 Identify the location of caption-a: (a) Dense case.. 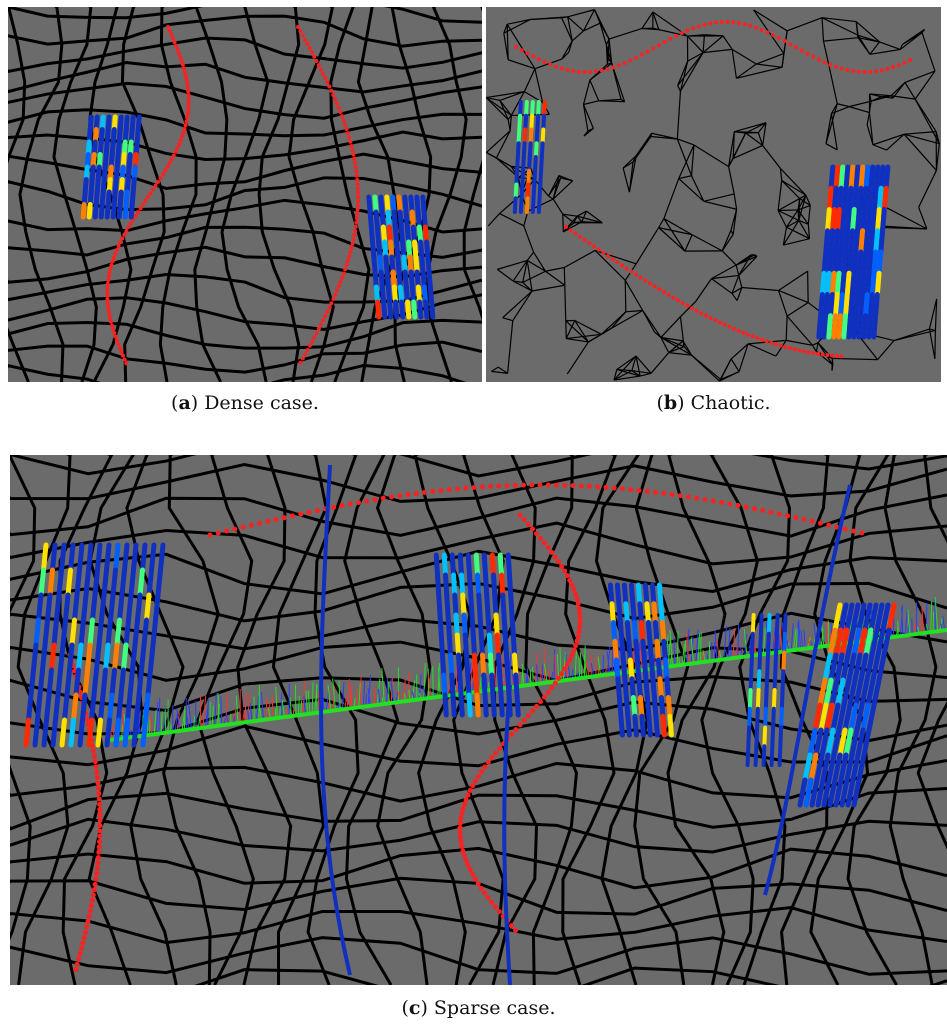
(245, 403).